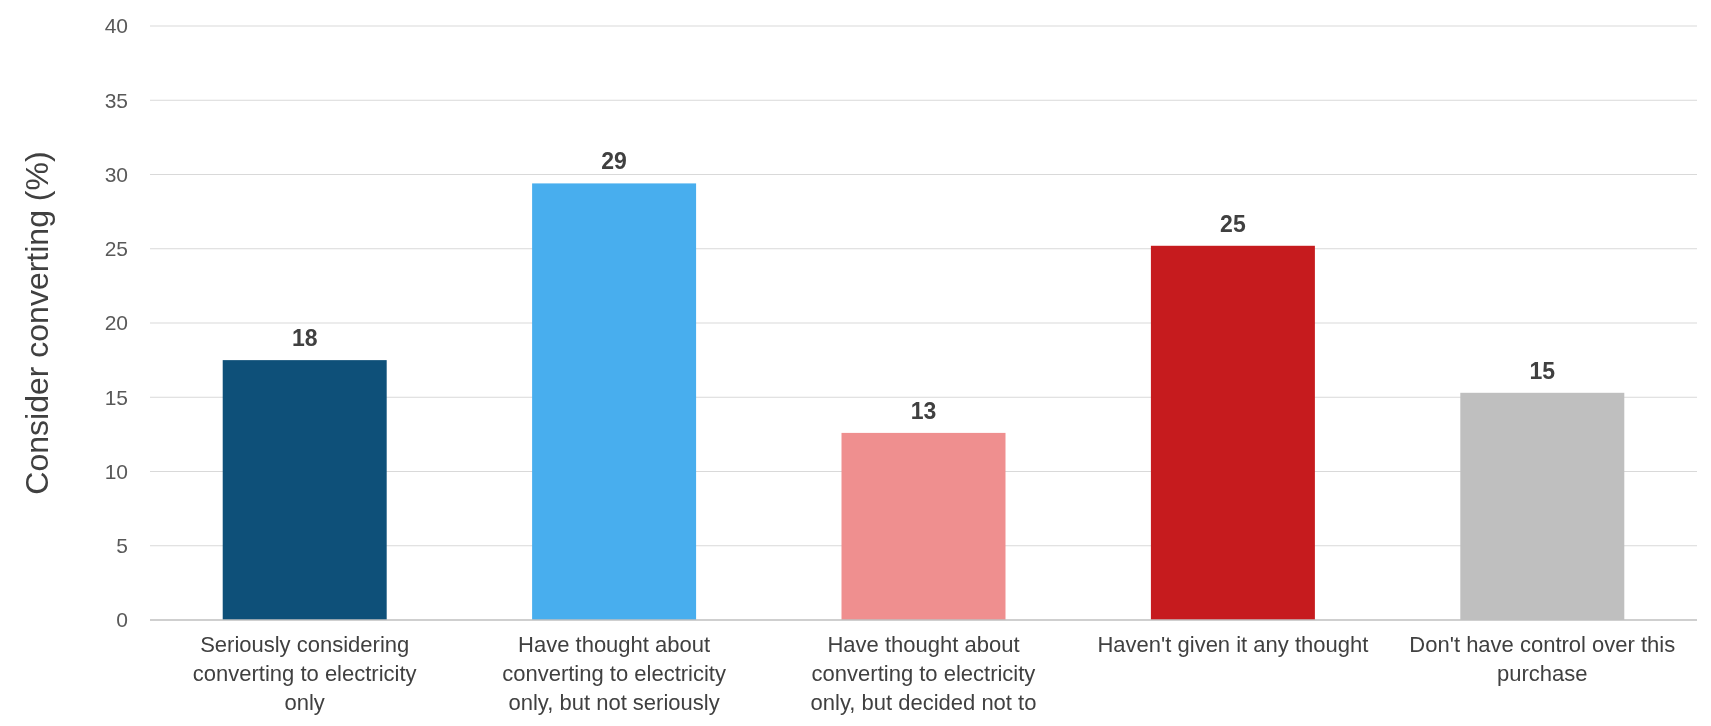 This screenshot has width=1711, height=726. What do you see at coordinates (304, 673) in the screenshot?
I see `x-tick-label: Seriously considering converting to electricity only` at bounding box center [304, 673].